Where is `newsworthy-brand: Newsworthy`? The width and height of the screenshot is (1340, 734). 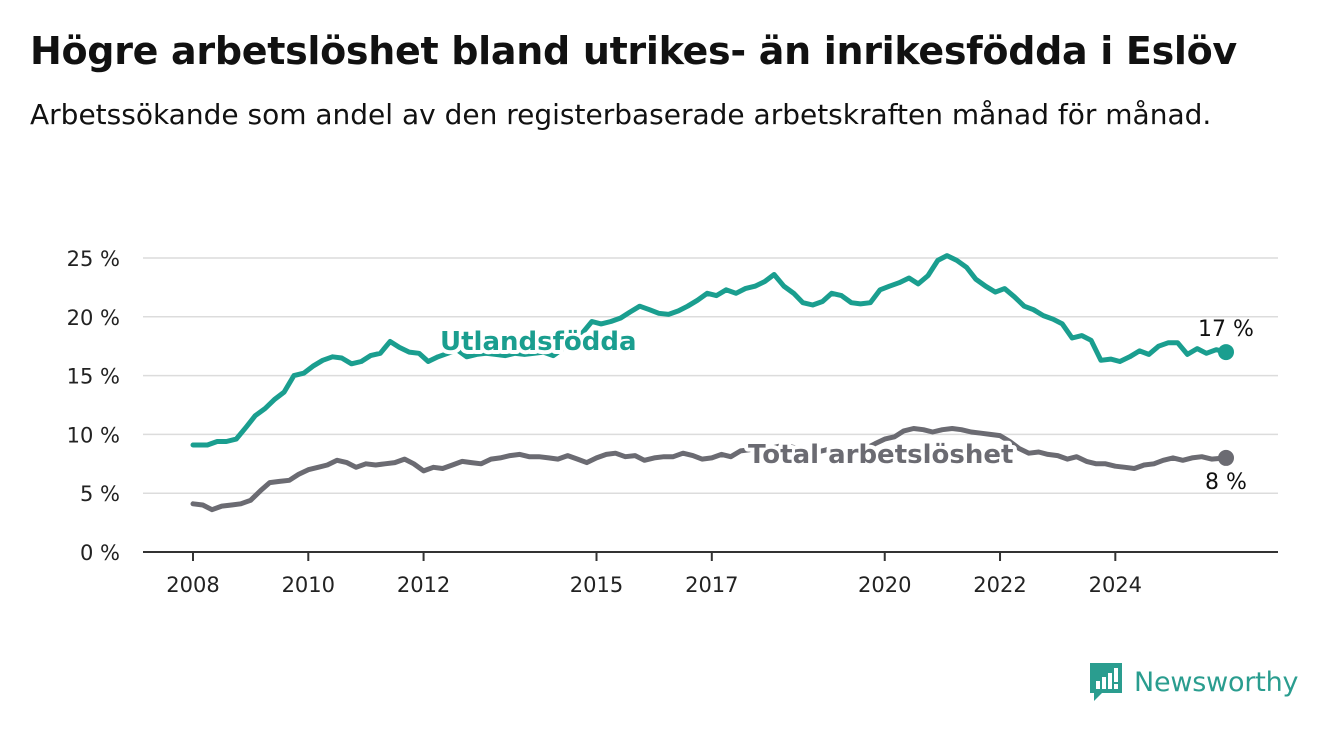
newsworthy-brand: Newsworthy is located at coordinates (1193, 682).